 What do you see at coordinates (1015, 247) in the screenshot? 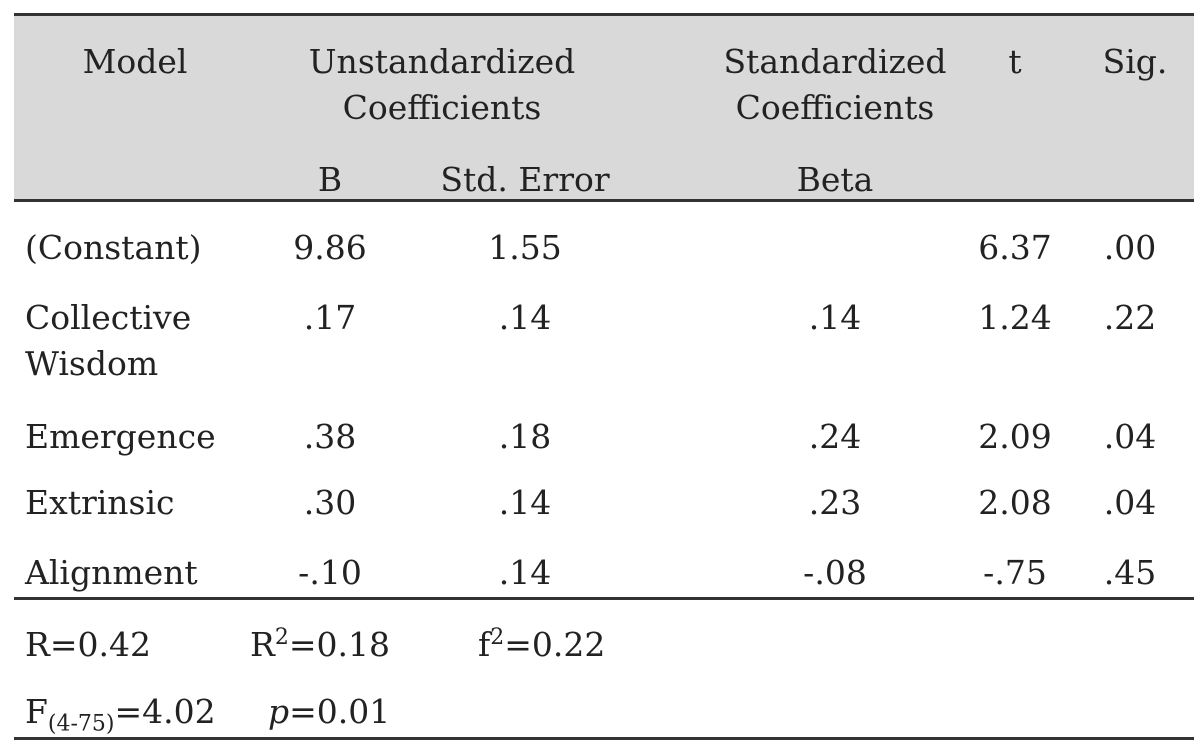
I see `cell: 6.37` at bounding box center [1015, 247].